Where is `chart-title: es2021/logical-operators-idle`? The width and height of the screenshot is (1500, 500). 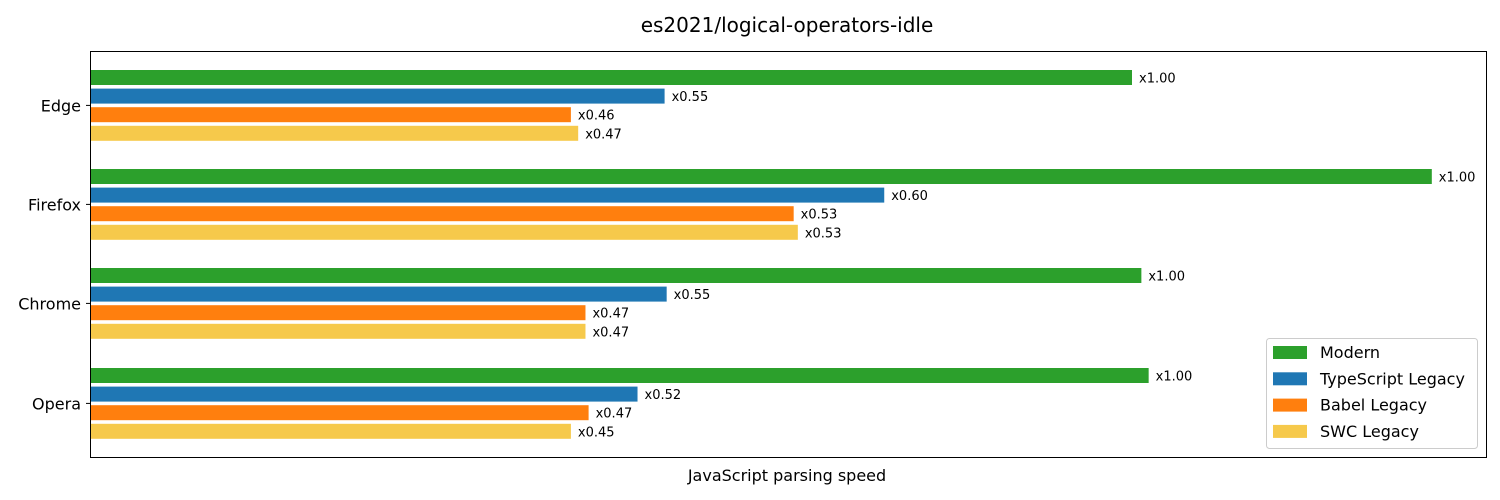 chart-title: es2021/logical-operators-idle is located at coordinates (787, 25).